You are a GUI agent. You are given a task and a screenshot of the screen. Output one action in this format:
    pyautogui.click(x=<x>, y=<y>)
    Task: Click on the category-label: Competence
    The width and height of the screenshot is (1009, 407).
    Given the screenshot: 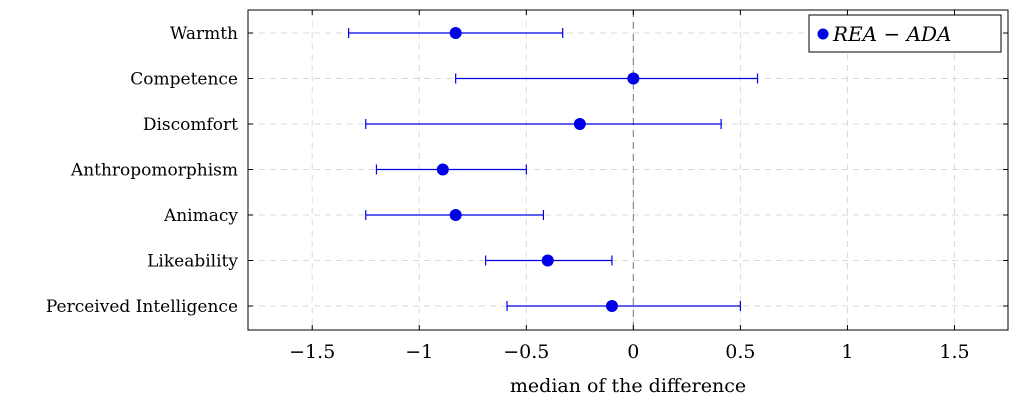 What is the action you would take?
    pyautogui.click(x=184, y=80)
    